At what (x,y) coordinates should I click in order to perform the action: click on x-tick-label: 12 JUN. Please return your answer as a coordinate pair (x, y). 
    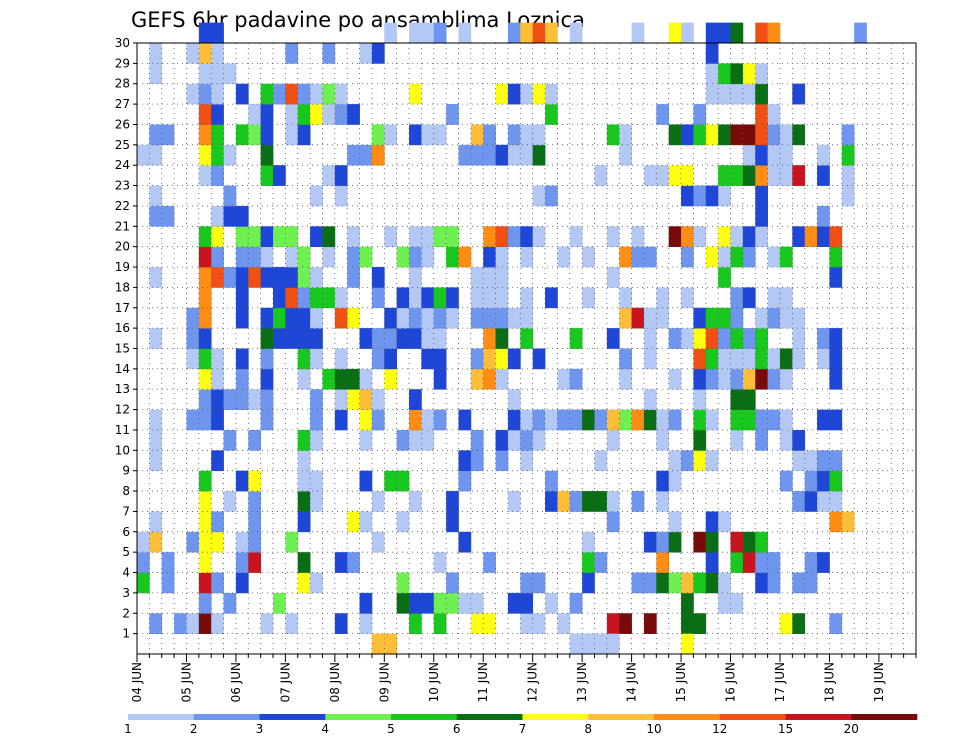
    Looking at the image, I should click on (533, 682).